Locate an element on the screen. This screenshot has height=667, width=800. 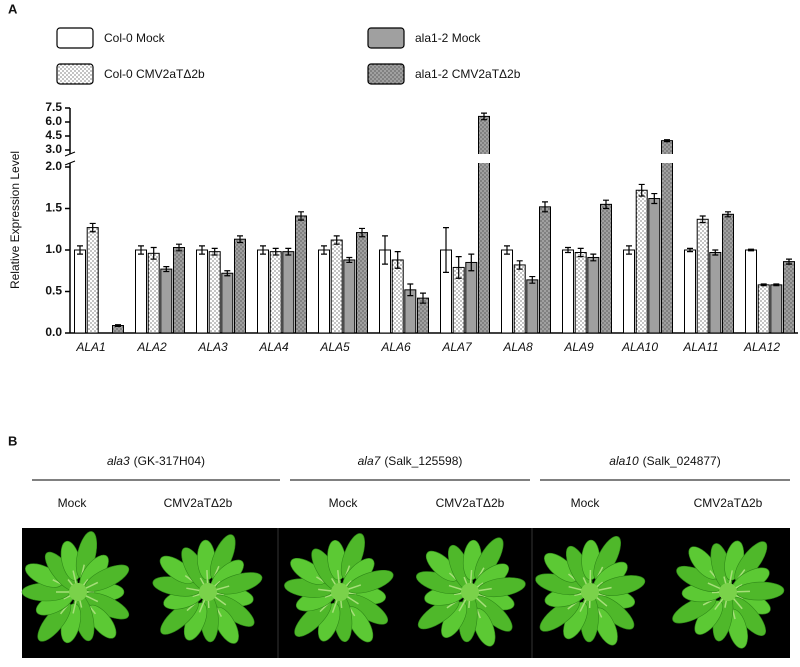
legend-label: ala1-2 Mock is located at coordinates (448, 38).